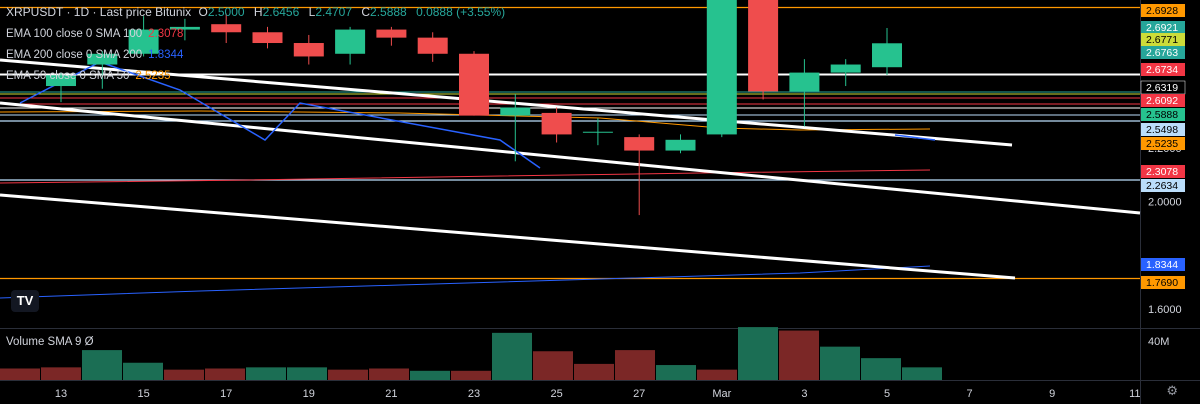 The height and width of the screenshot is (404, 1200). What do you see at coordinates (1165, 203) in the screenshot?
I see `y-tick-label: 2.0000` at bounding box center [1165, 203].